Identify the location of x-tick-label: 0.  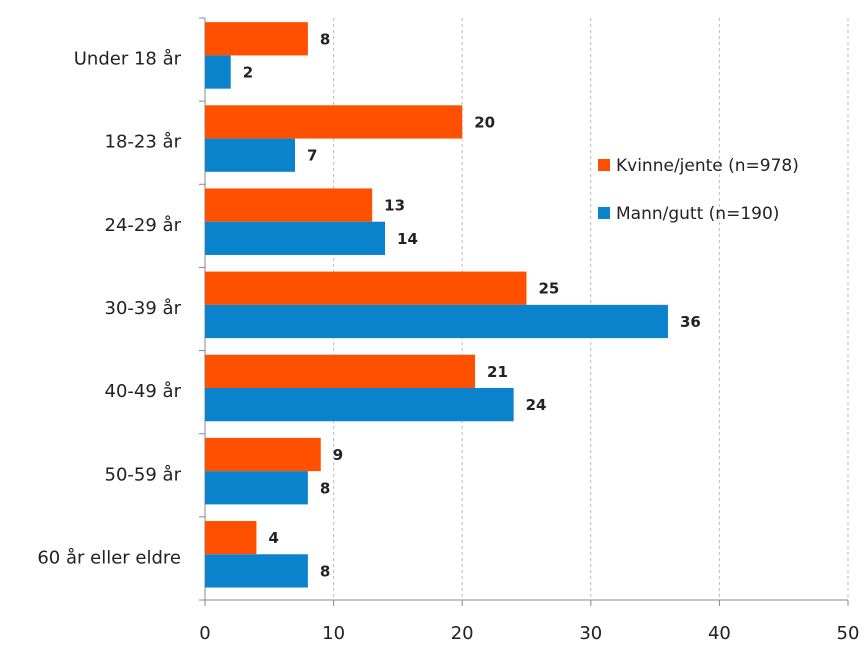
(204, 633).